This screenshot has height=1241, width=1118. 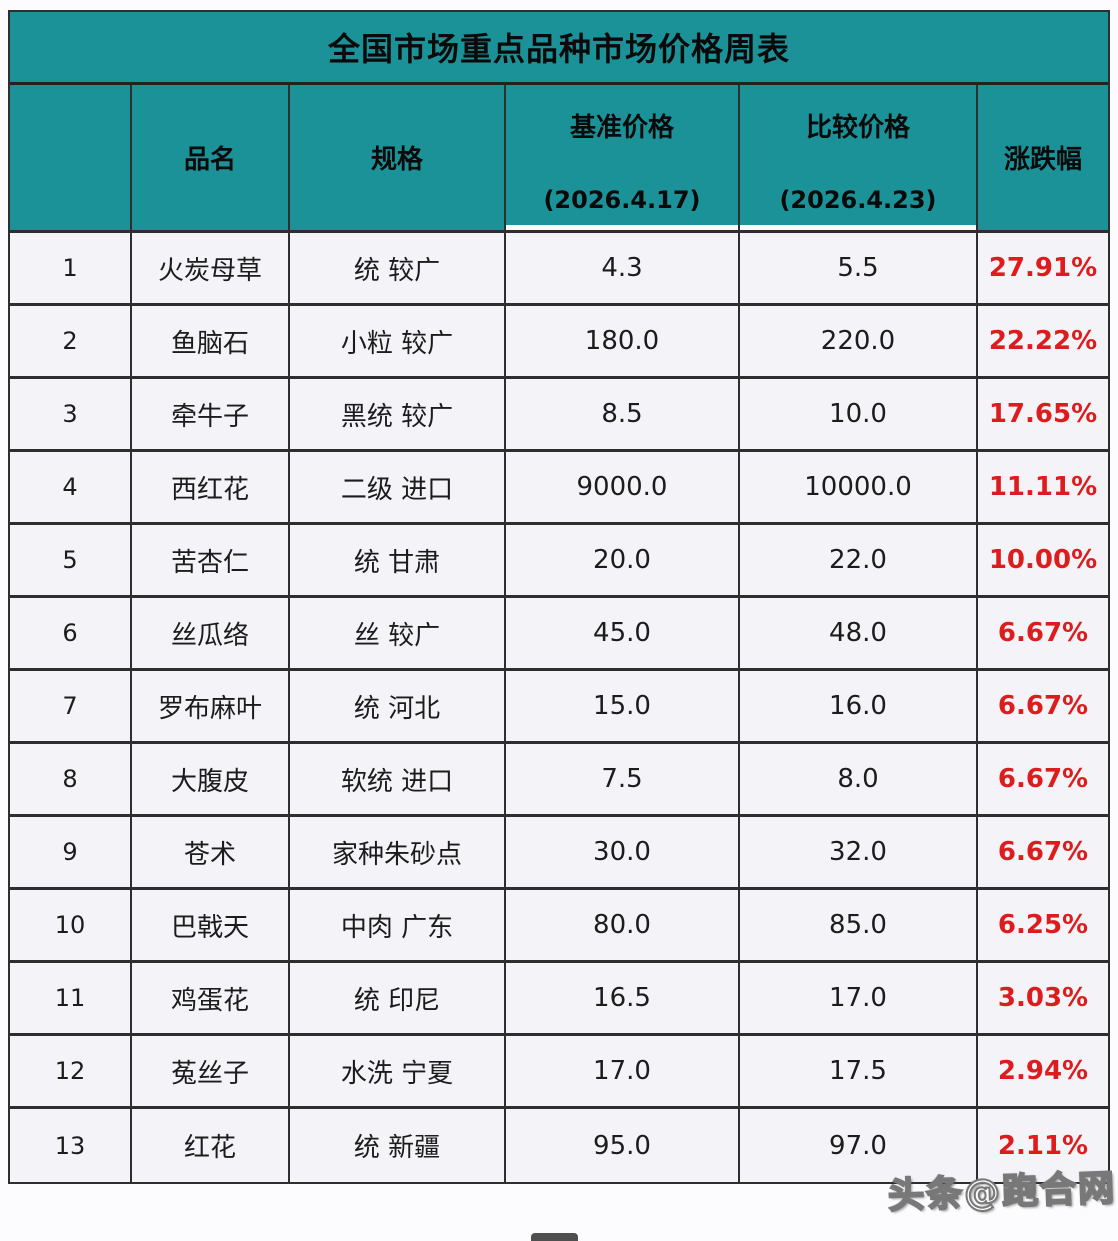 I want to click on compare-price: 10000.0, so click(x=859, y=487).